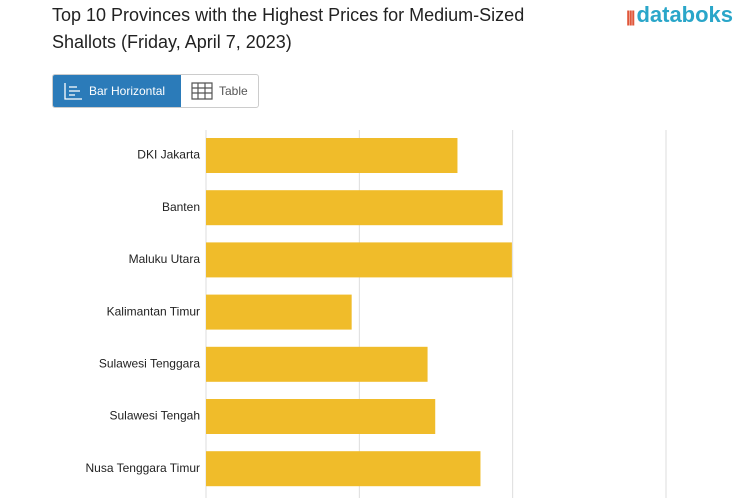 The width and height of the screenshot is (753, 498). I want to click on tab-bar-horizontal: Bar Horizontal, so click(117, 91).